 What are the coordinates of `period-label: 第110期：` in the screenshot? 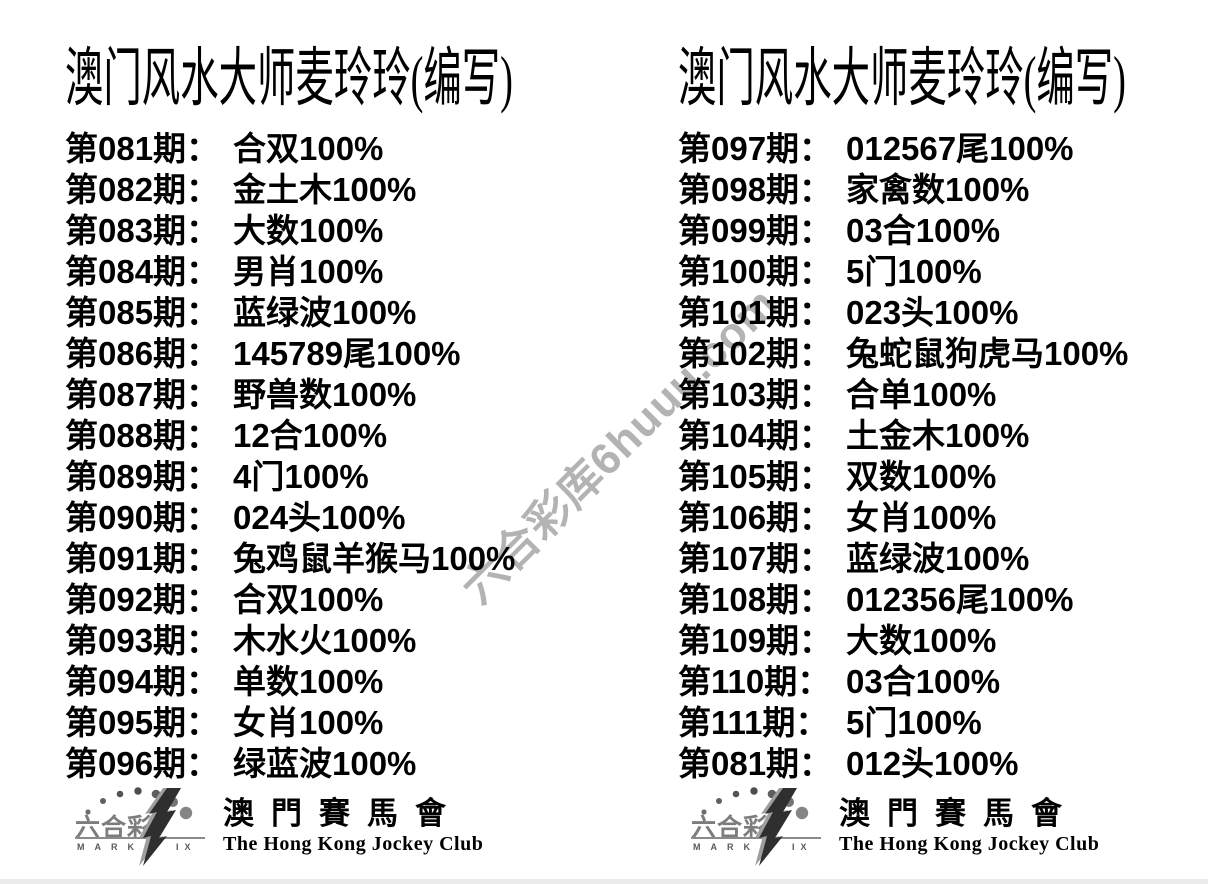 It's located at (754, 681).